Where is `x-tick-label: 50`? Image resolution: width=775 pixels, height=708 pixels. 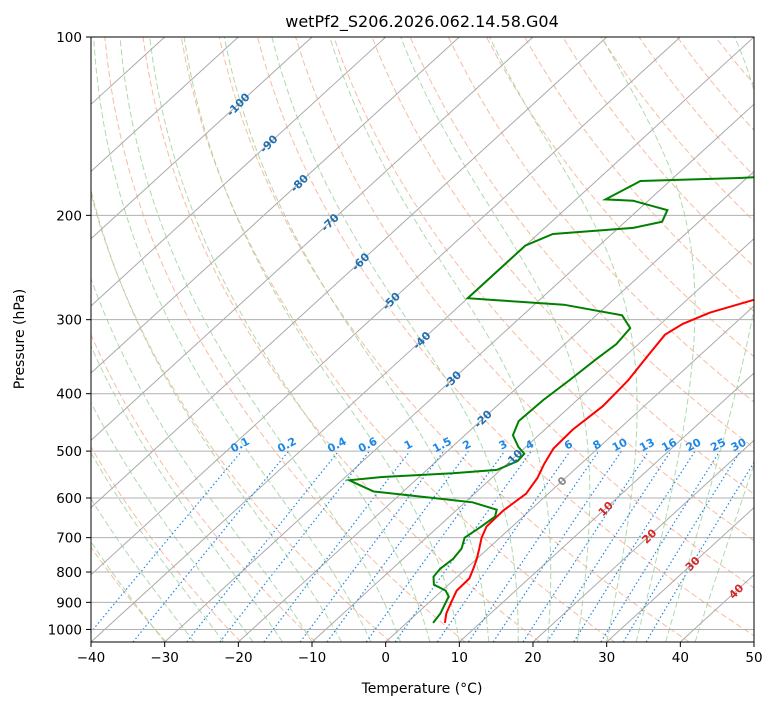 x-tick-label: 50 is located at coordinates (753, 658).